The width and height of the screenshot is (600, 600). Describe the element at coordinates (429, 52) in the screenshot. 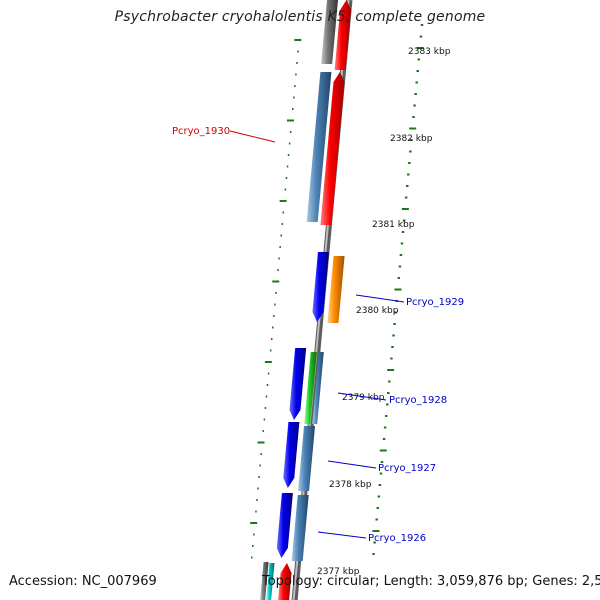

I see `scale-label-2383: 2383 kbp` at that location.